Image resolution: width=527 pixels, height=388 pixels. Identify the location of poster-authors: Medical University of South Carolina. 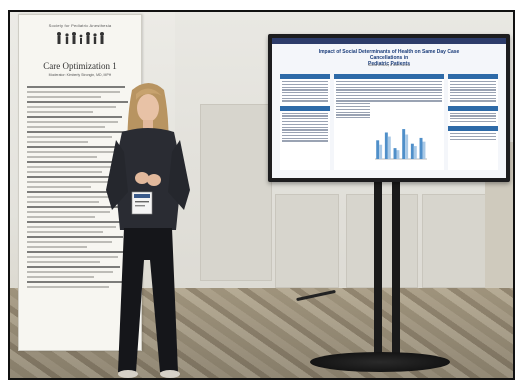
(389, 65).